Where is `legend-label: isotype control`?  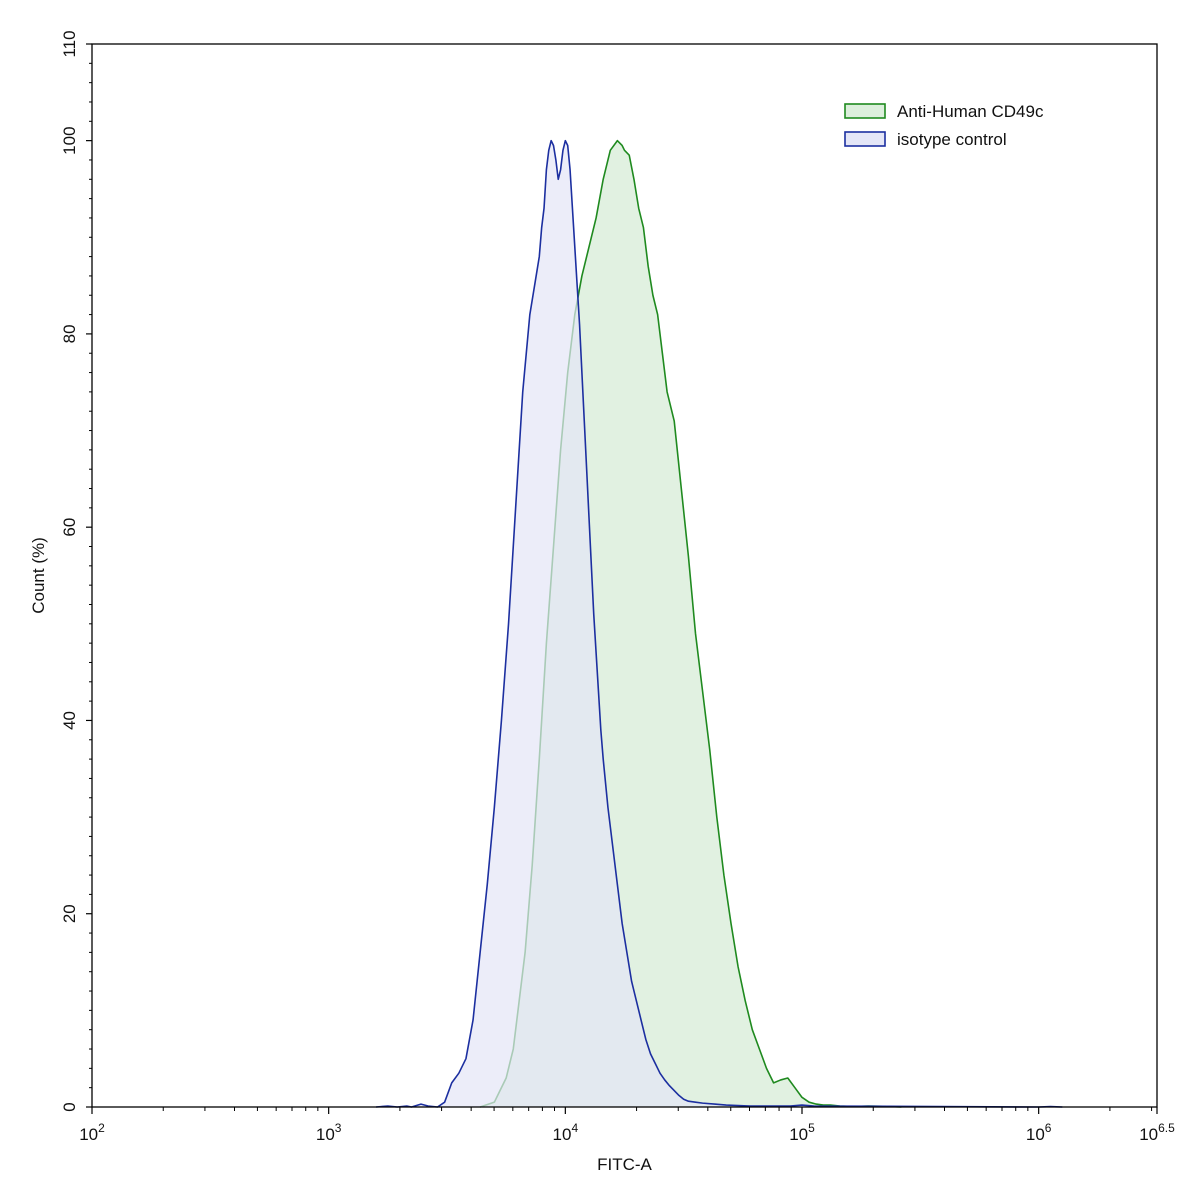 legend-label: isotype control is located at coordinates (952, 139).